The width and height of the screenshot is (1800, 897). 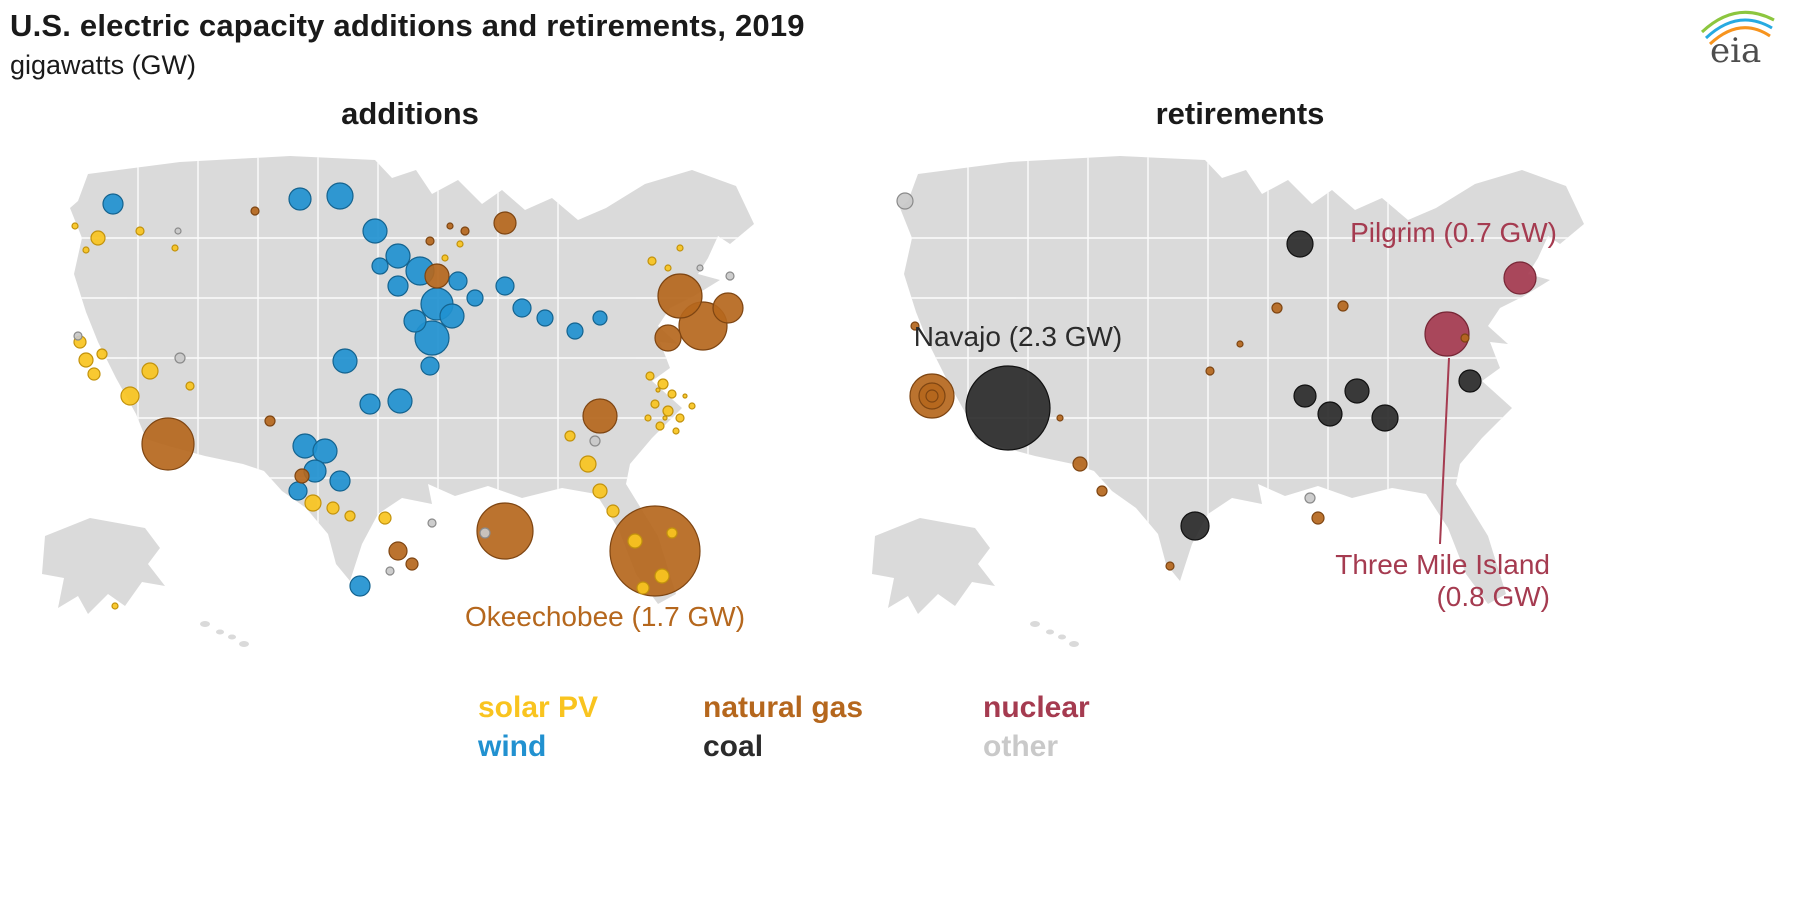 I want to click on eia-logo: eia, so click(x=1737, y=38).